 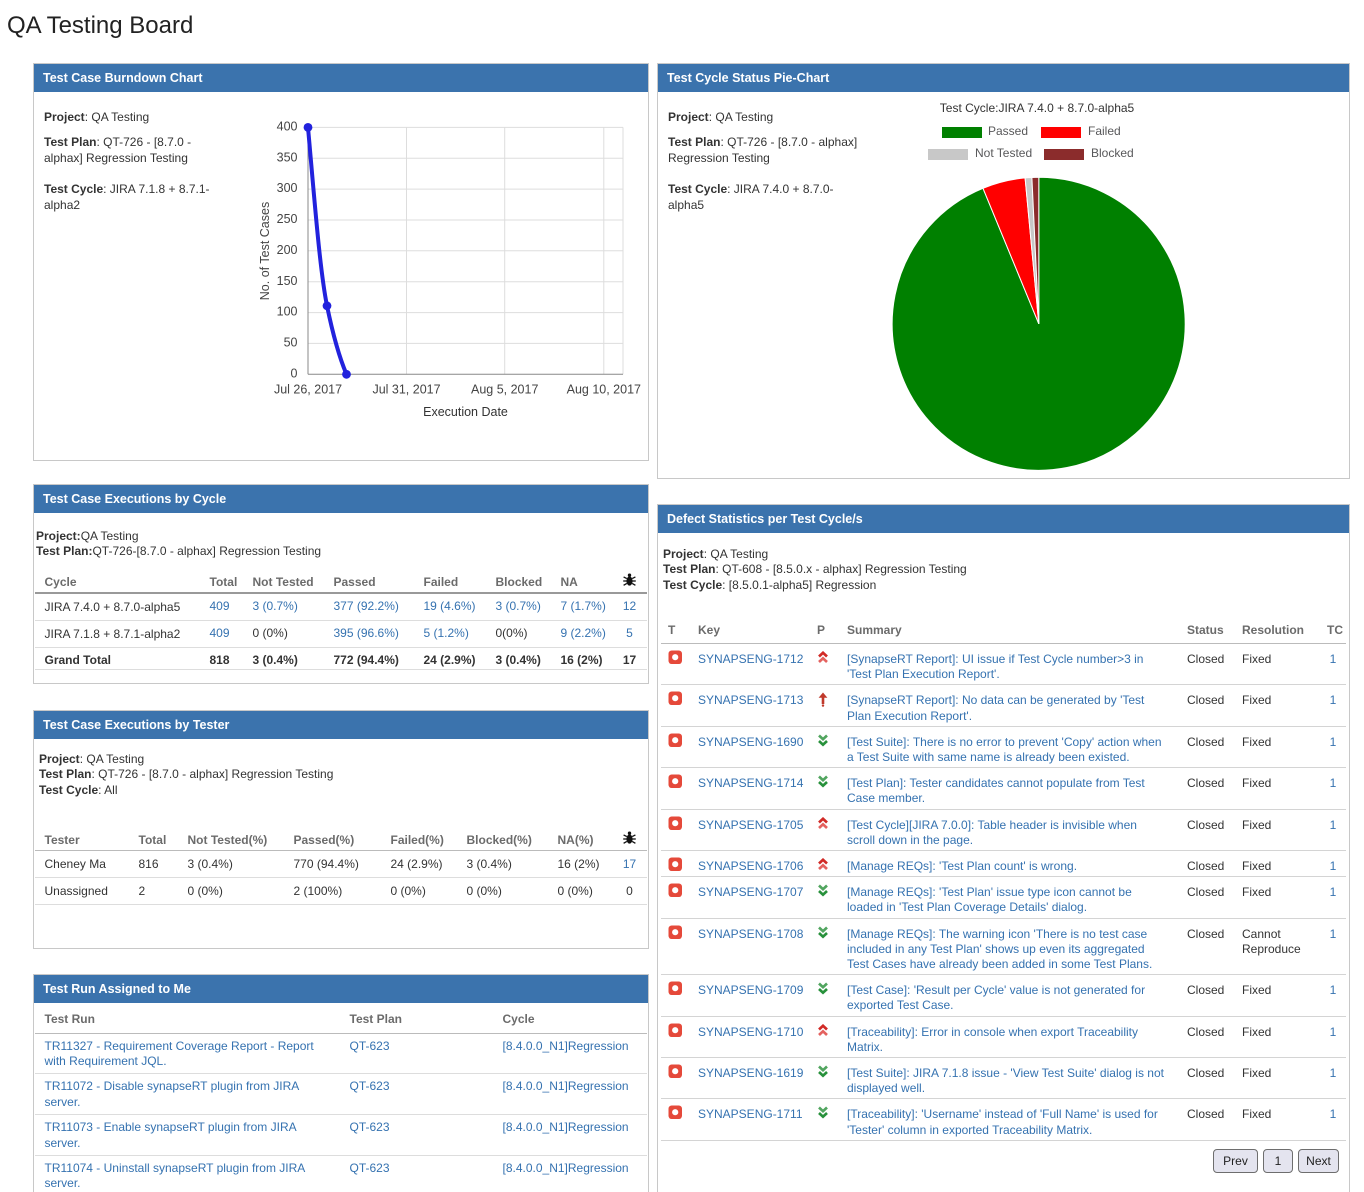 What do you see at coordinates (287, 157) in the screenshot?
I see `svg-text: 350` at bounding box center [287, 157].